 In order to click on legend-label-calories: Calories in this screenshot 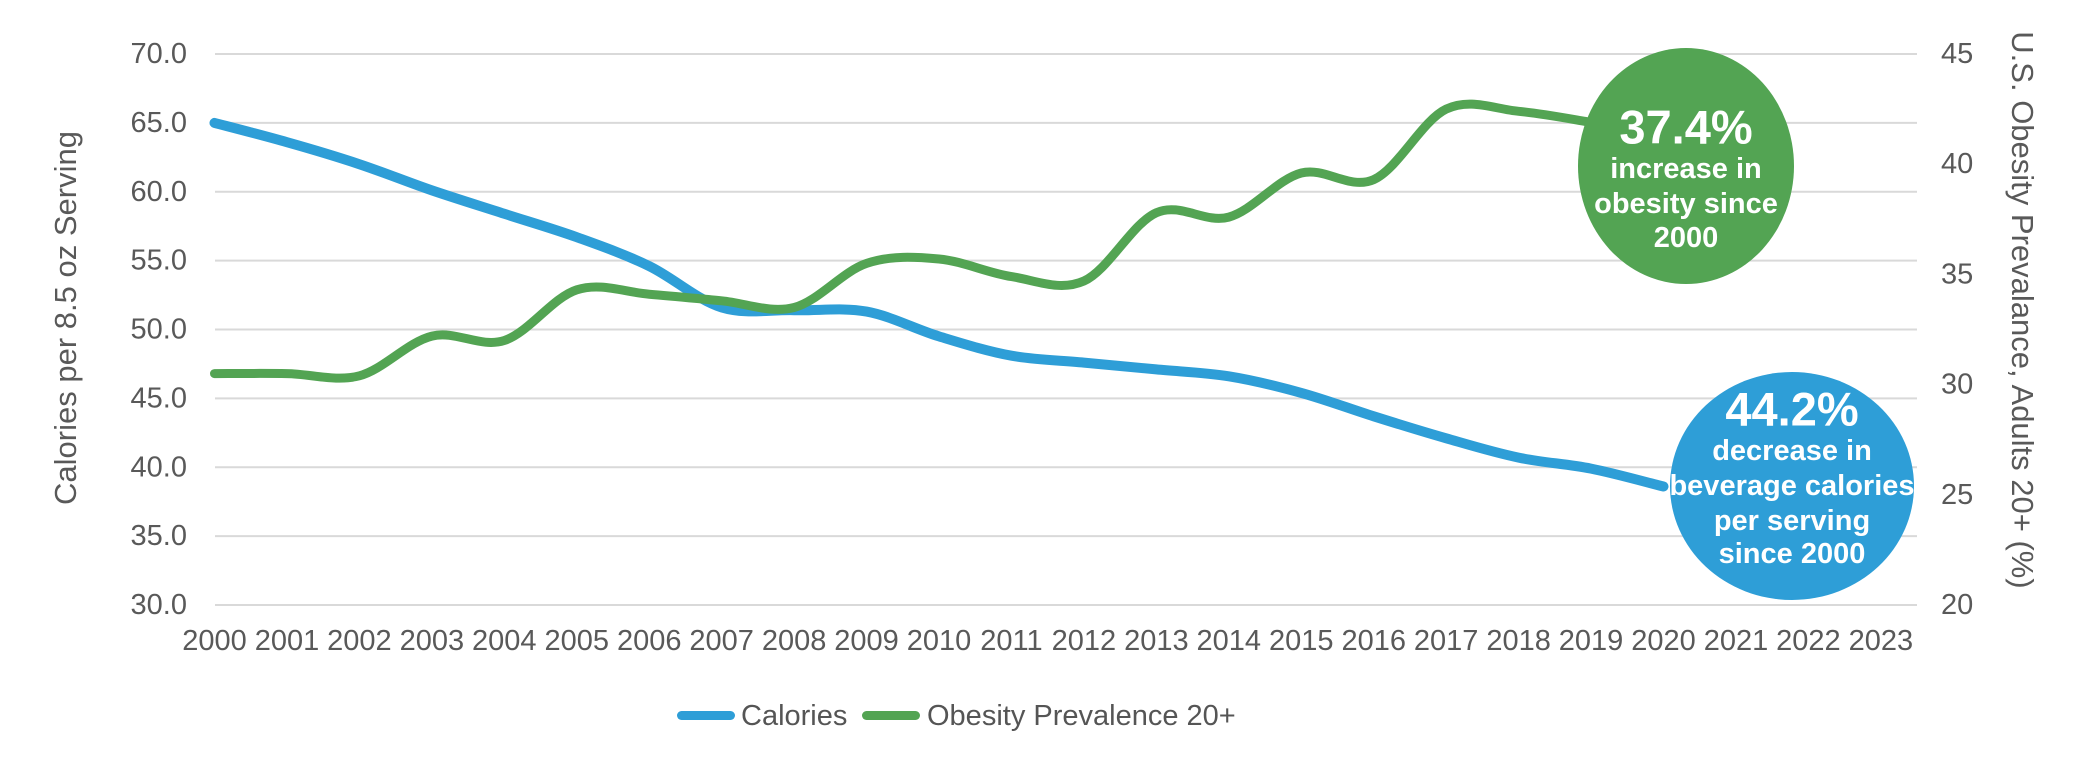, I will do `click(794, 716)`.